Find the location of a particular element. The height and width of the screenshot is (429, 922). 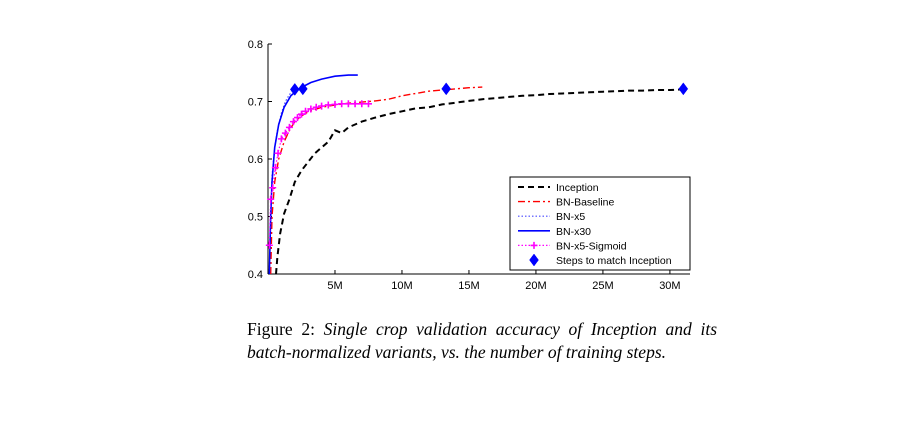

legend-entry: BN-x5 is located at coordinates (551, 217).